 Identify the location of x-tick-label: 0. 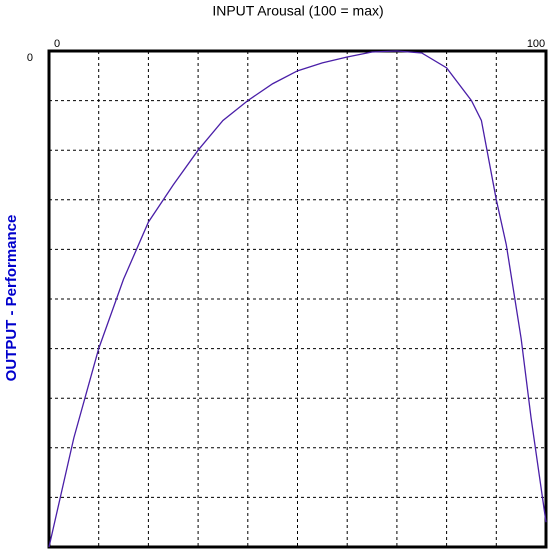
(57, 44).